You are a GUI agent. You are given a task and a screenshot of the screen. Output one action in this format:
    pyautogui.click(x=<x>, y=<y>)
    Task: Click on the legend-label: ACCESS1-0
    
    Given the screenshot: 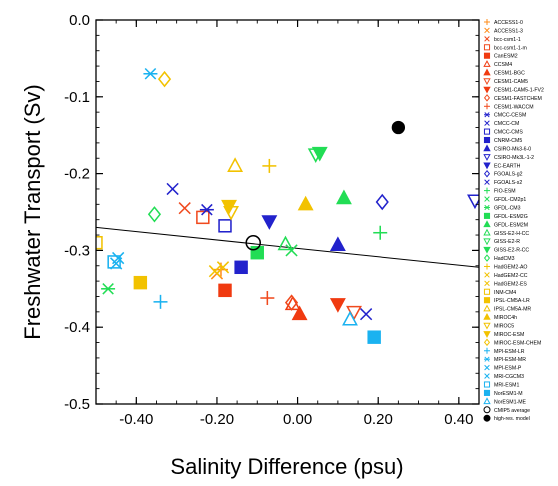 What is the action you would take?
    pyautogui.click(x=508, y=23)
    